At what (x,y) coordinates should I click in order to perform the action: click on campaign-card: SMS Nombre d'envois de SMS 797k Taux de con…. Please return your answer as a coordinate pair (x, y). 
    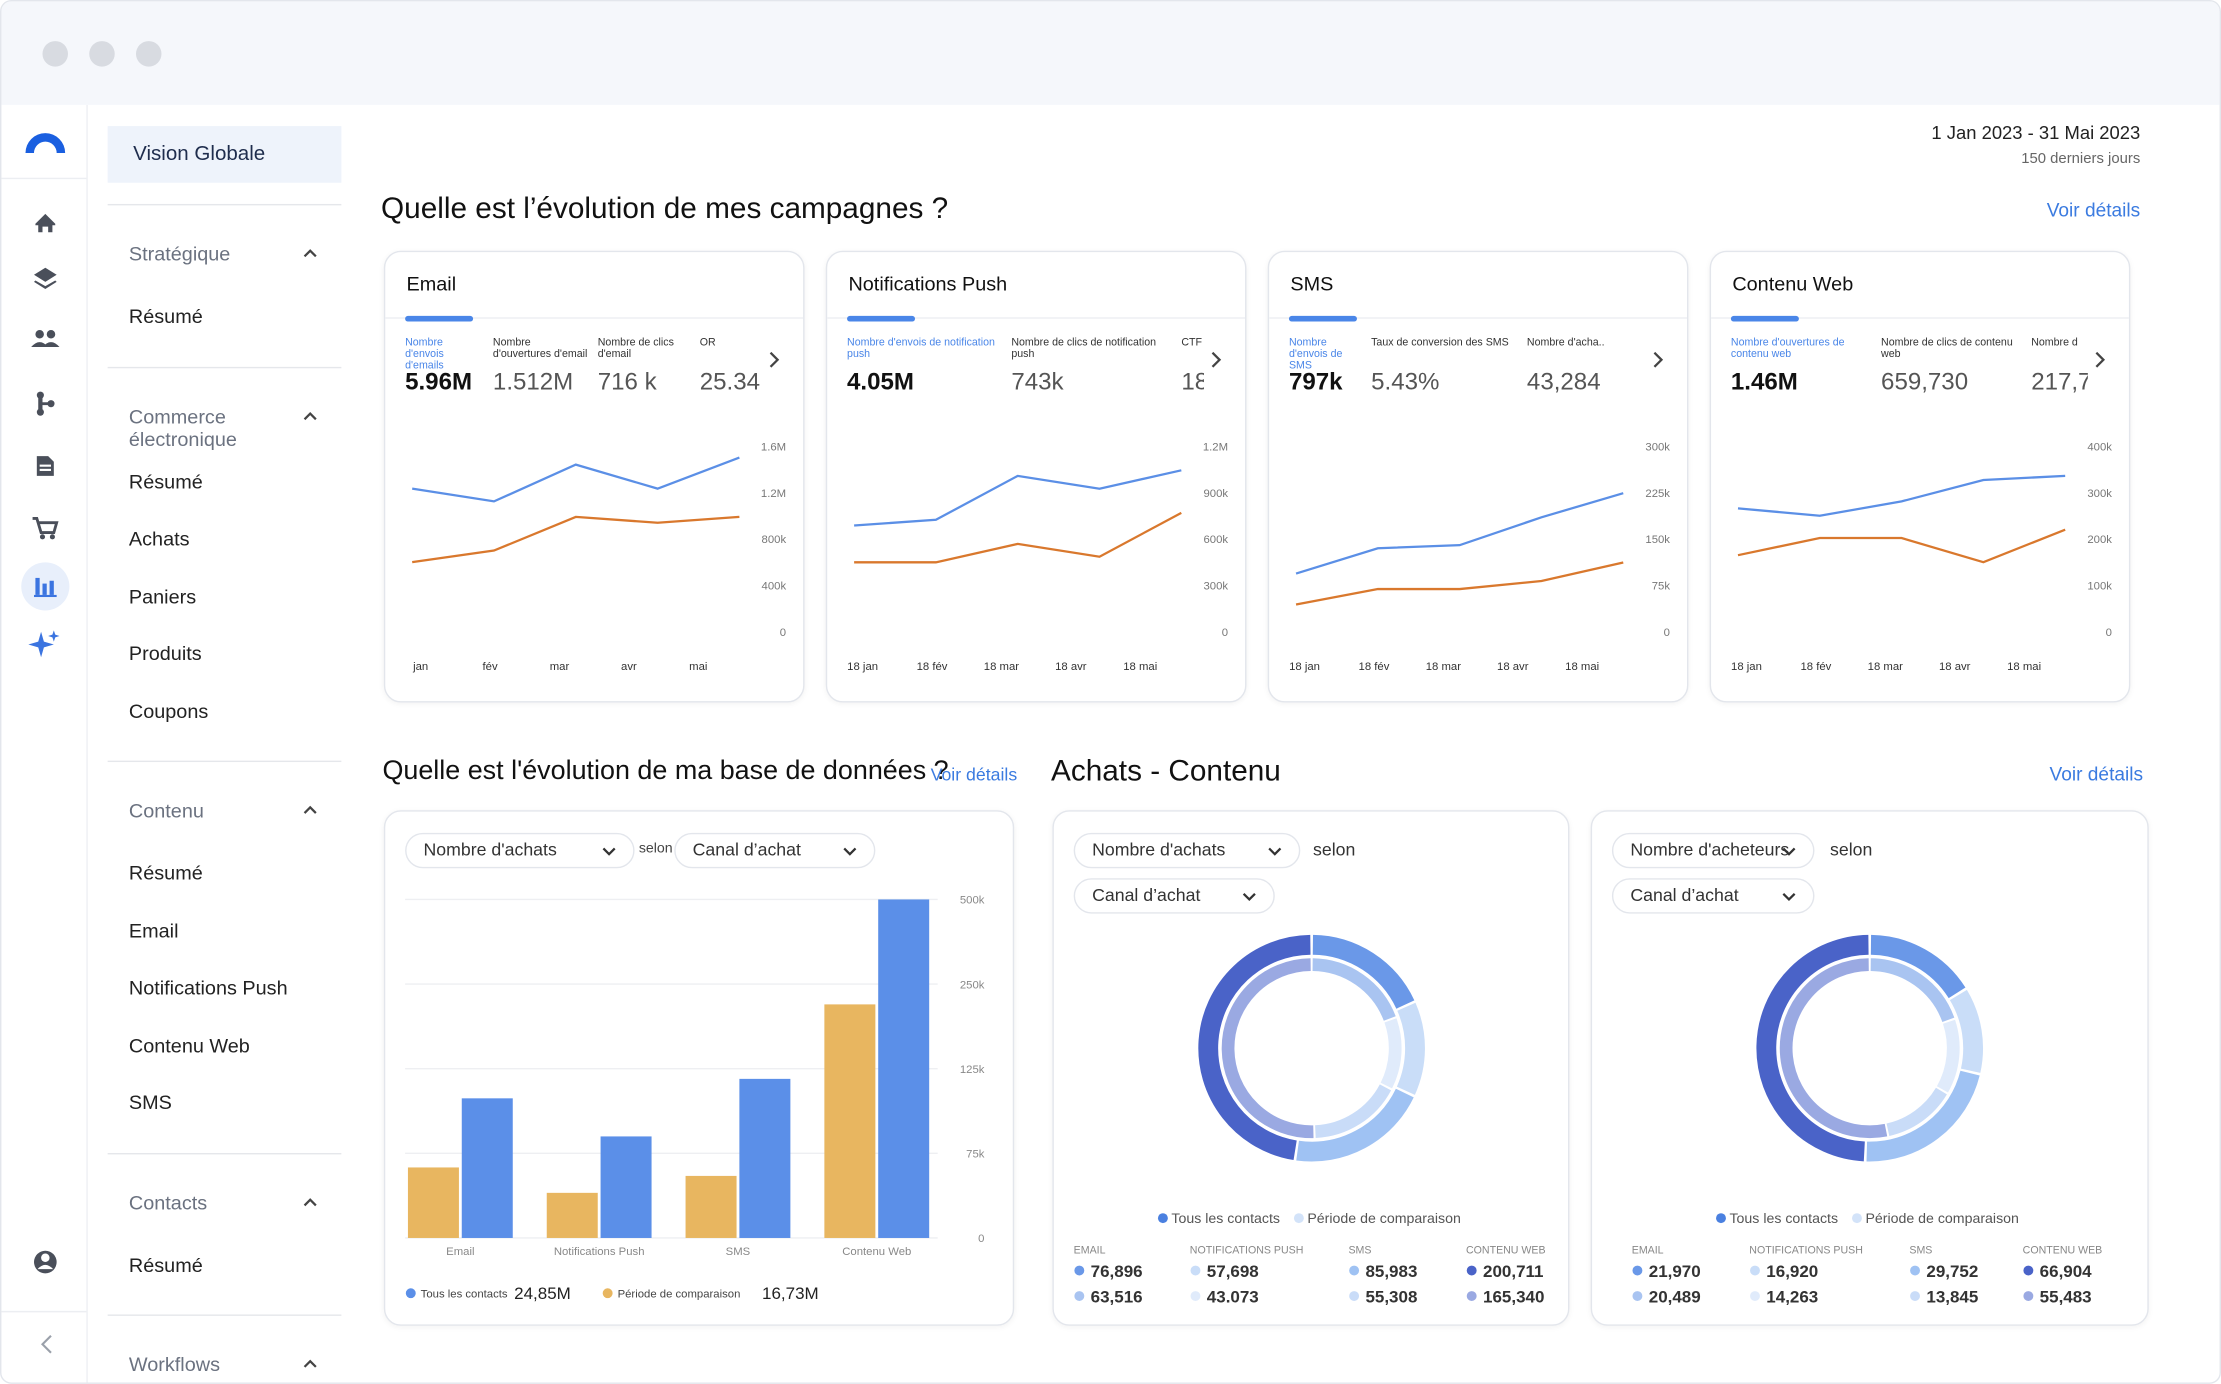
    Looking at the image, I should click on (1478, 476).